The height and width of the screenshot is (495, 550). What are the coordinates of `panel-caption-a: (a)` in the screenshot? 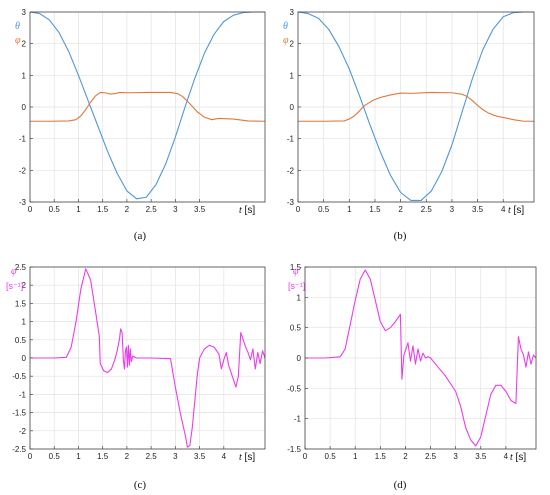 It's located at (140, 236).